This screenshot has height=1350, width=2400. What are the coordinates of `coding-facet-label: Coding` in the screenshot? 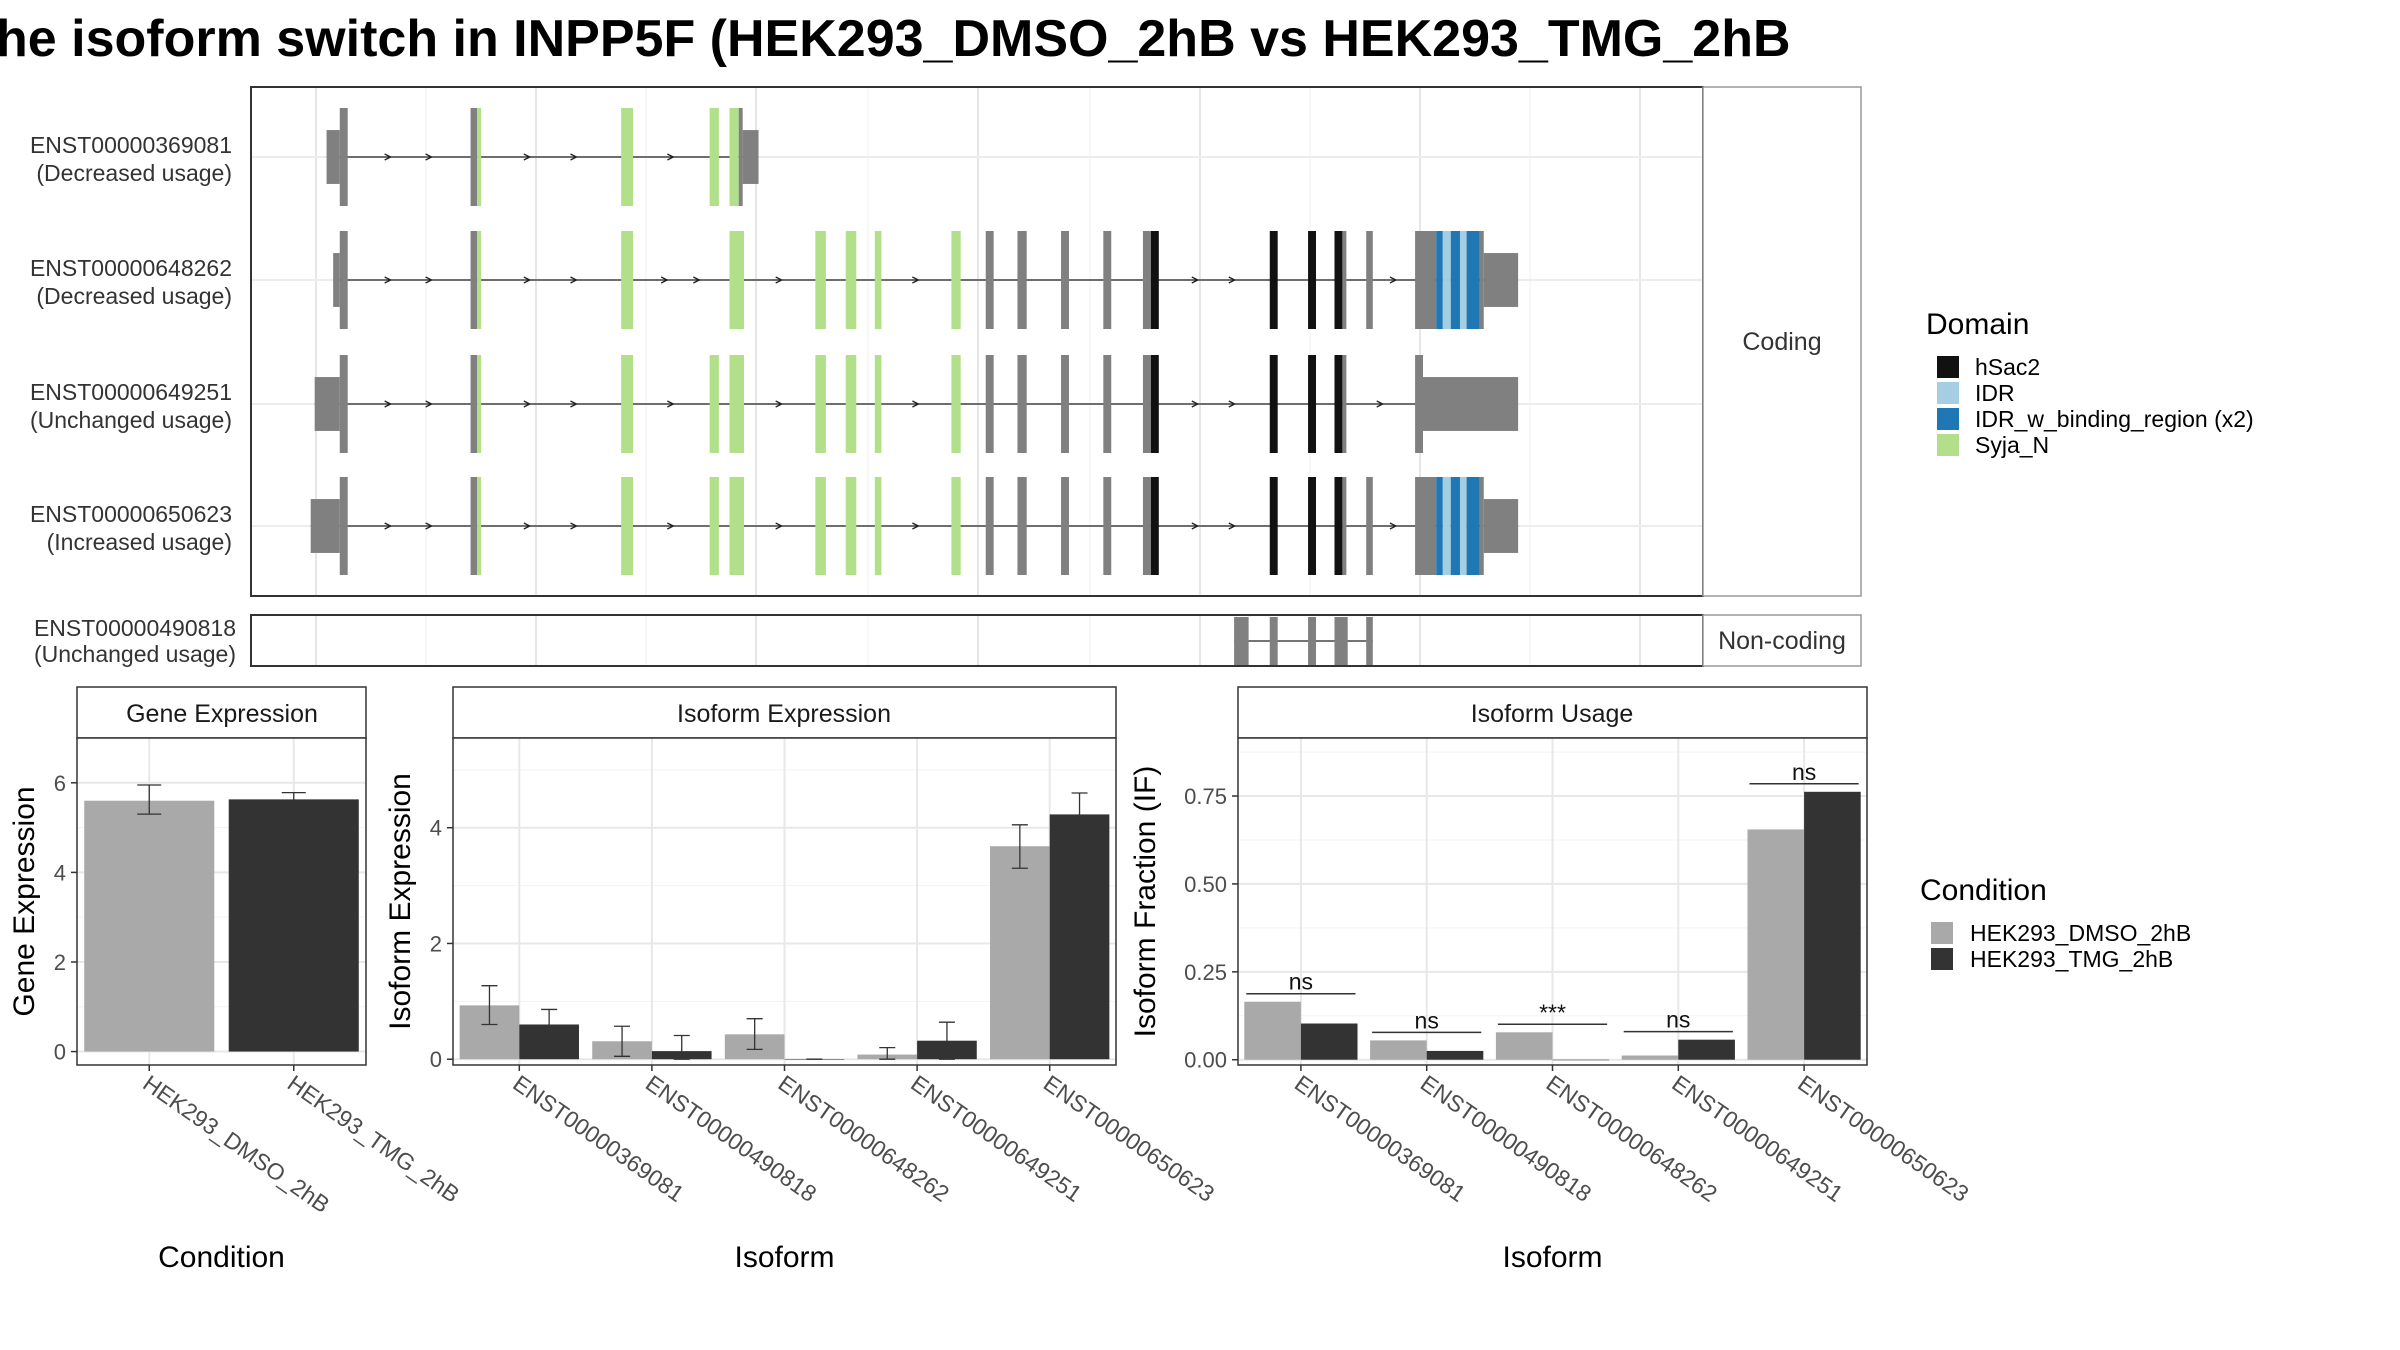 It's located at (1781, 342).